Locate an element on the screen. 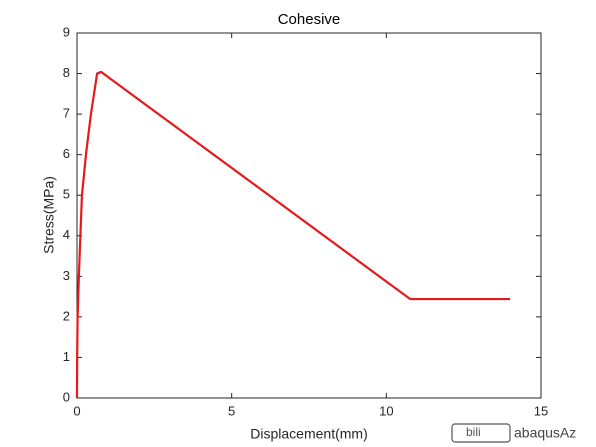 The width and height of the screenshot is (596, 447). watermark-logo-text: bili is located at coordinates (473, 432).